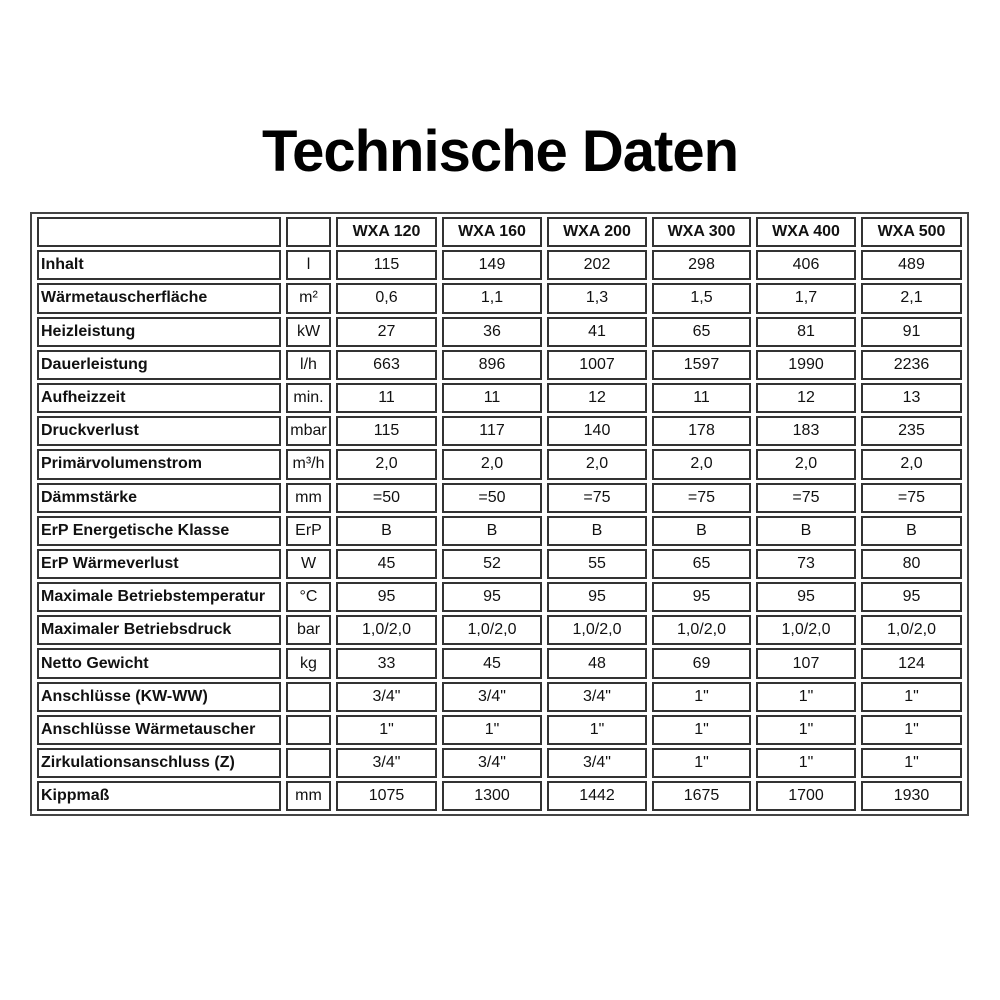 This screenshot has height=1000, width=1000. Describe the element at coordinates (159, 298) in the screenshot. I see `row-label: Wärmetauscherfläche` at that location.